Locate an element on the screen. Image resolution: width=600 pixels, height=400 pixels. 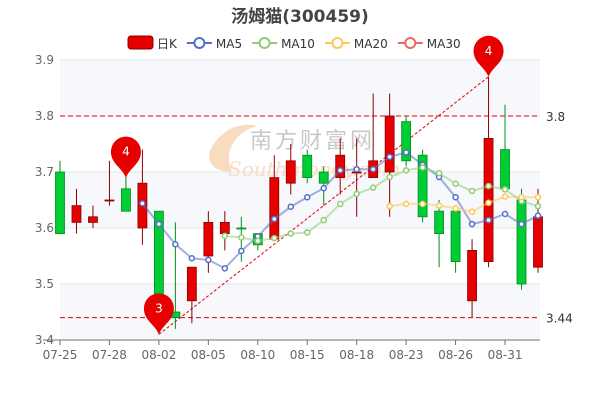
y-tick-label: 3.8 is located at coordinates (44, 116).